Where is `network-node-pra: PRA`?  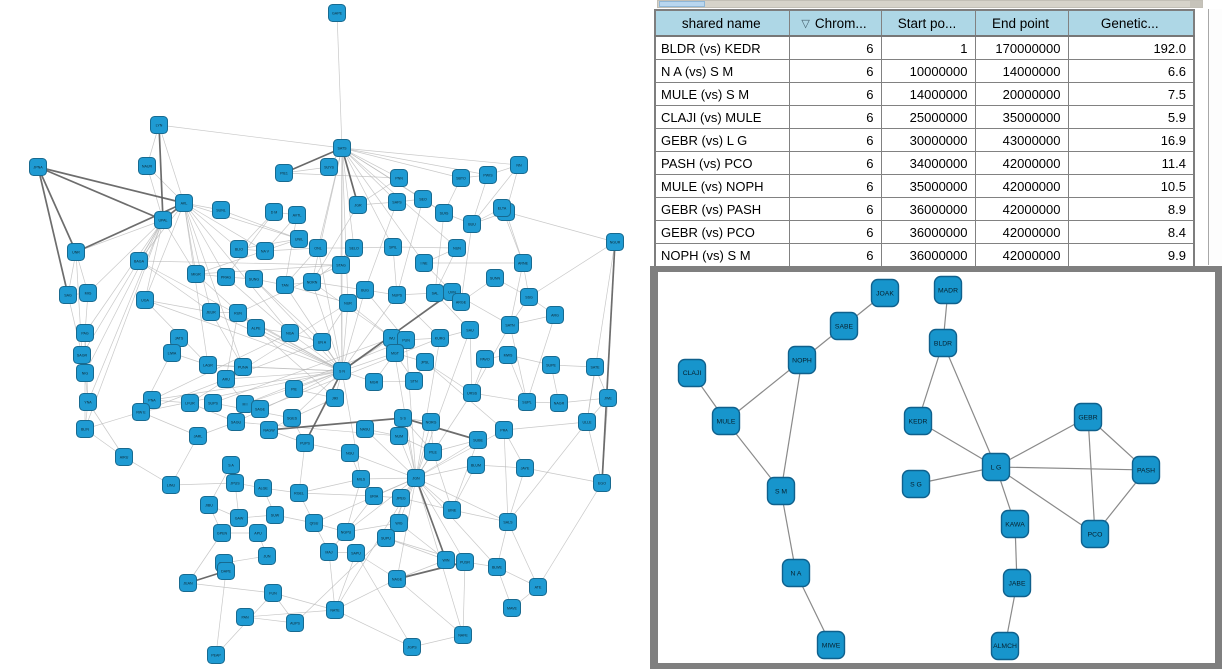 network-node-pra: PRA is located at coordinates (504, 430).